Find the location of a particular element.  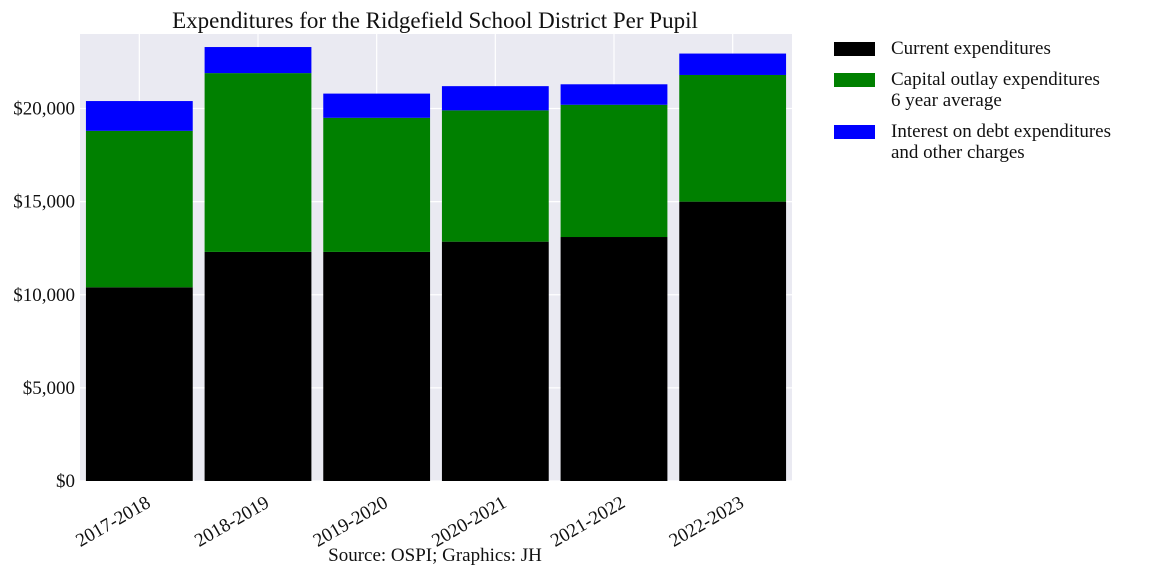

y-tick-label: $5,000 is located at coordinates (49, 388).